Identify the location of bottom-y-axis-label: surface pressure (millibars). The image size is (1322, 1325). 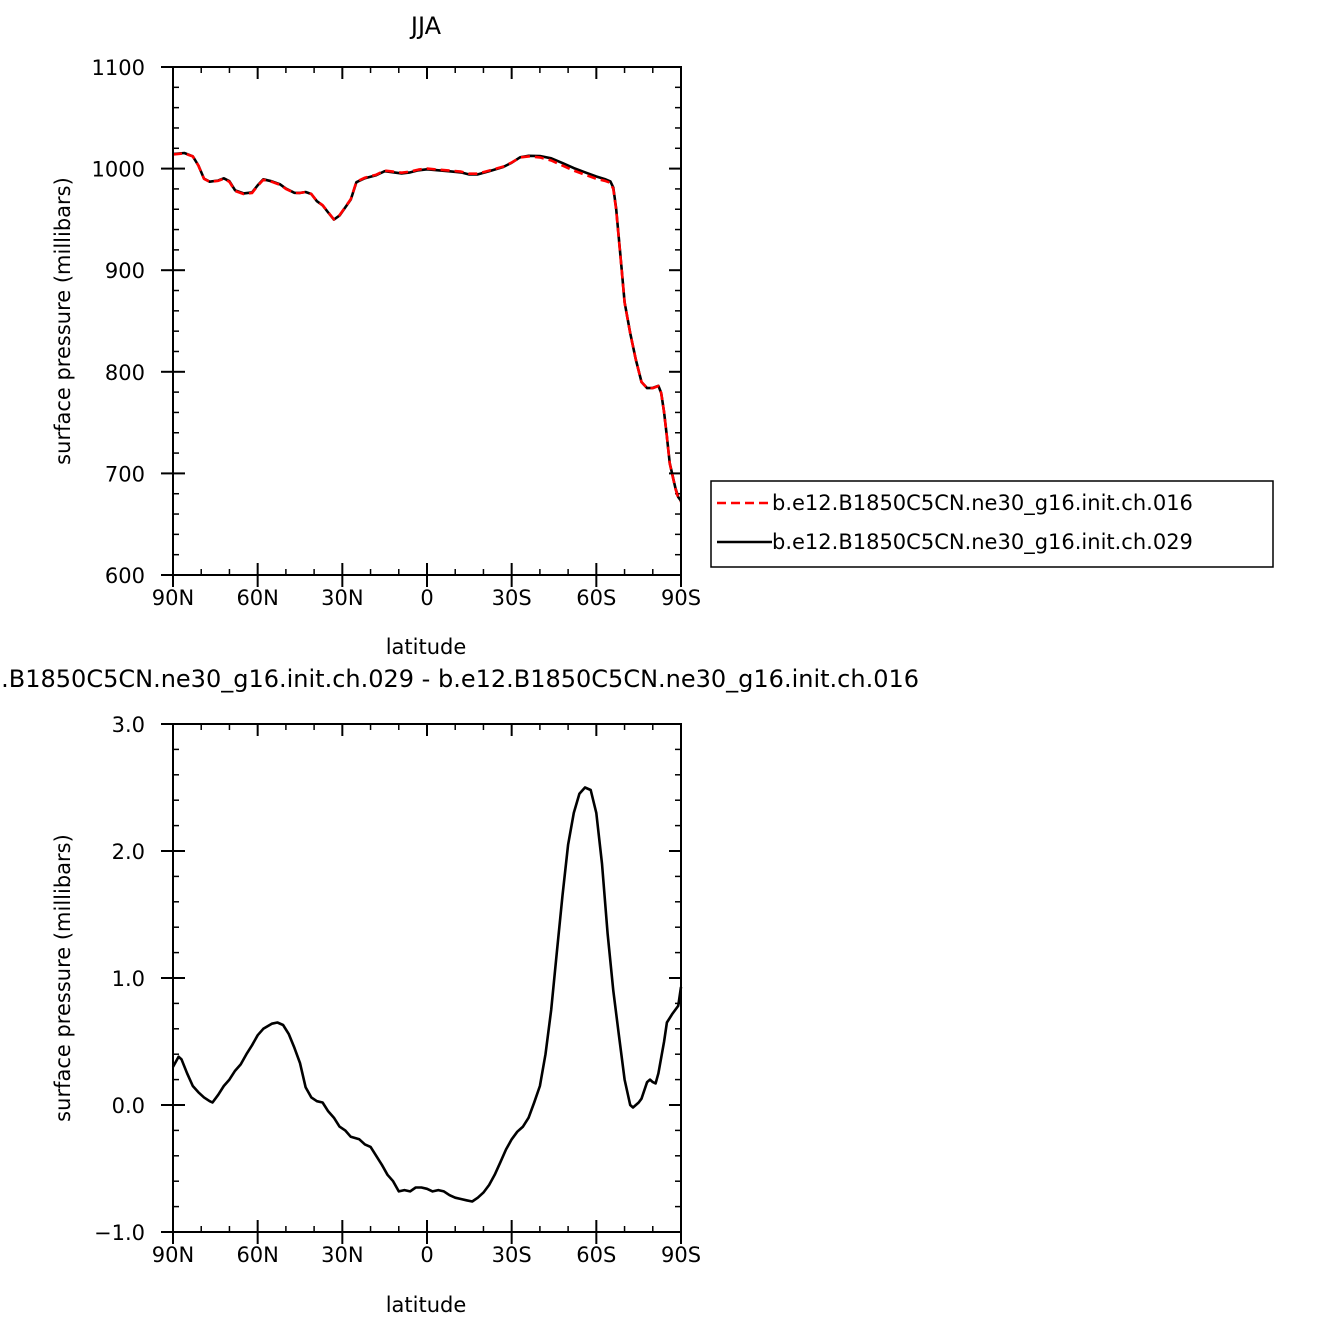
(63, 978).